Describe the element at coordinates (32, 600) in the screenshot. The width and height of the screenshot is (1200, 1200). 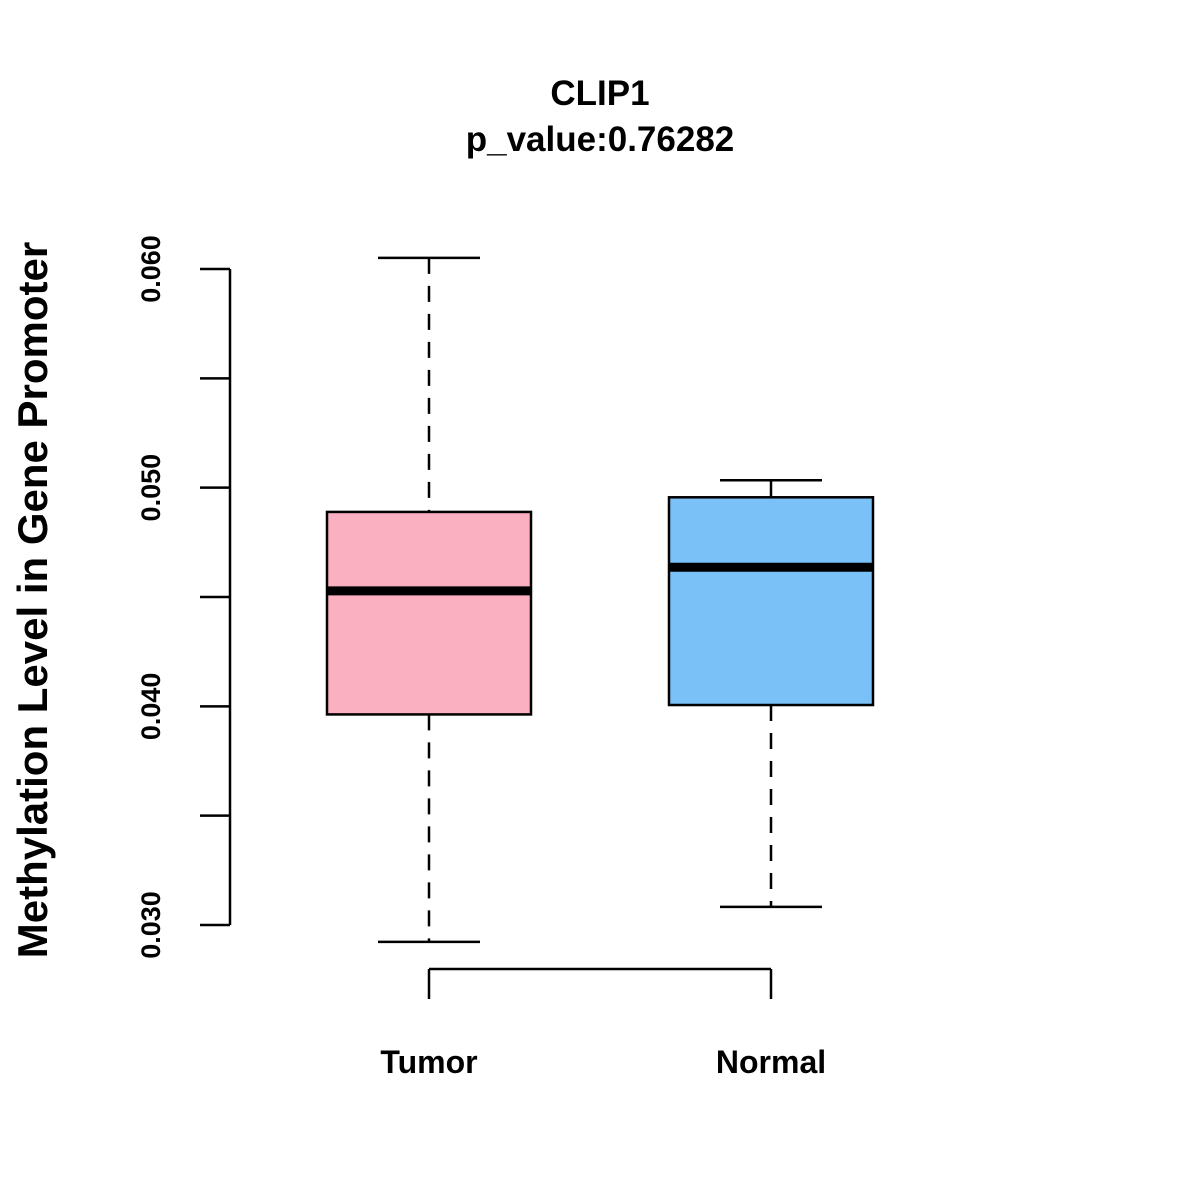
I see `y-axis-label: Methylation Level in Gene Promoter` at that location.